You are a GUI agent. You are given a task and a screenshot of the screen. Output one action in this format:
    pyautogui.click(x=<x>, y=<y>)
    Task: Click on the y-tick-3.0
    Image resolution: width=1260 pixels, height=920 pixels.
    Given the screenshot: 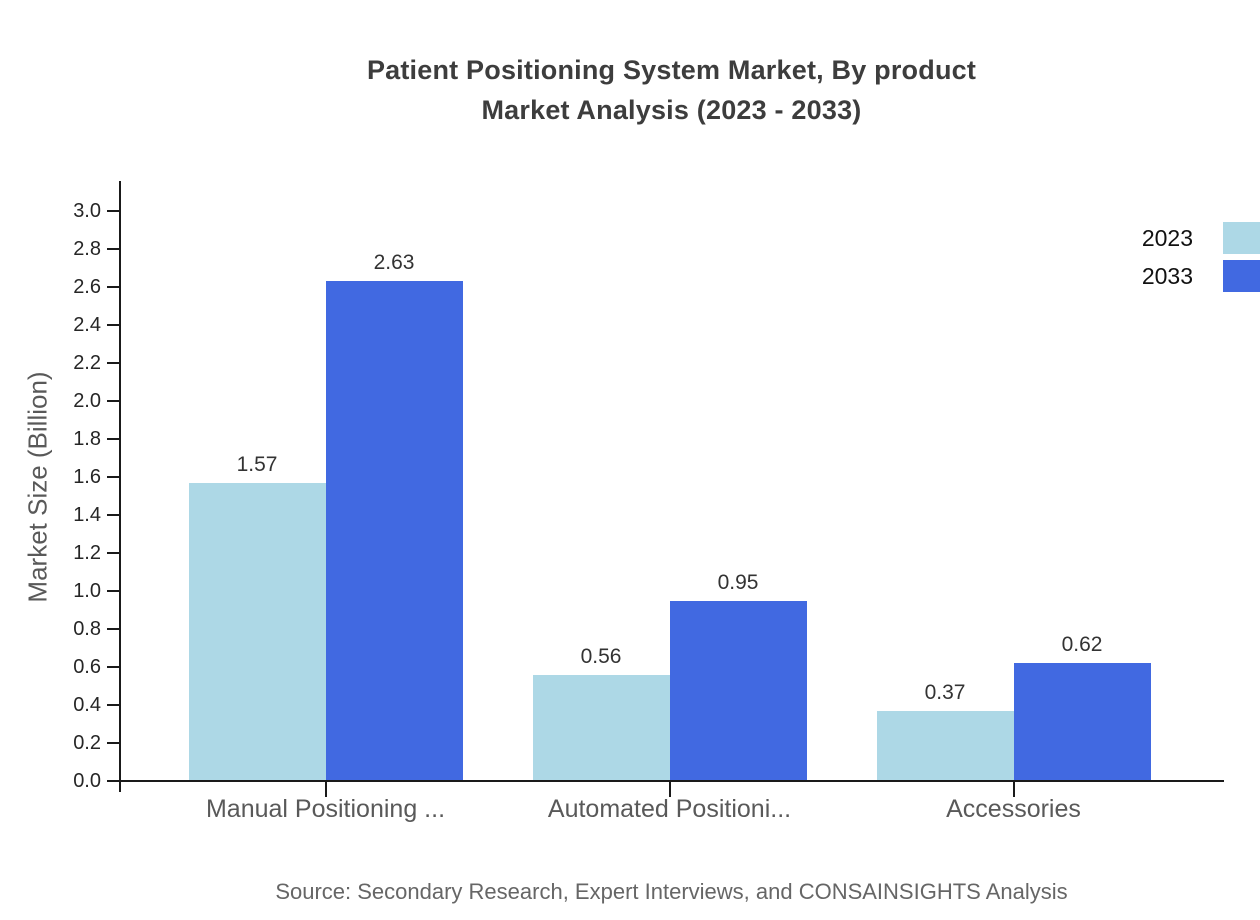 What is the action you would take?
    pyautogui.click(x=113, y=211)
    